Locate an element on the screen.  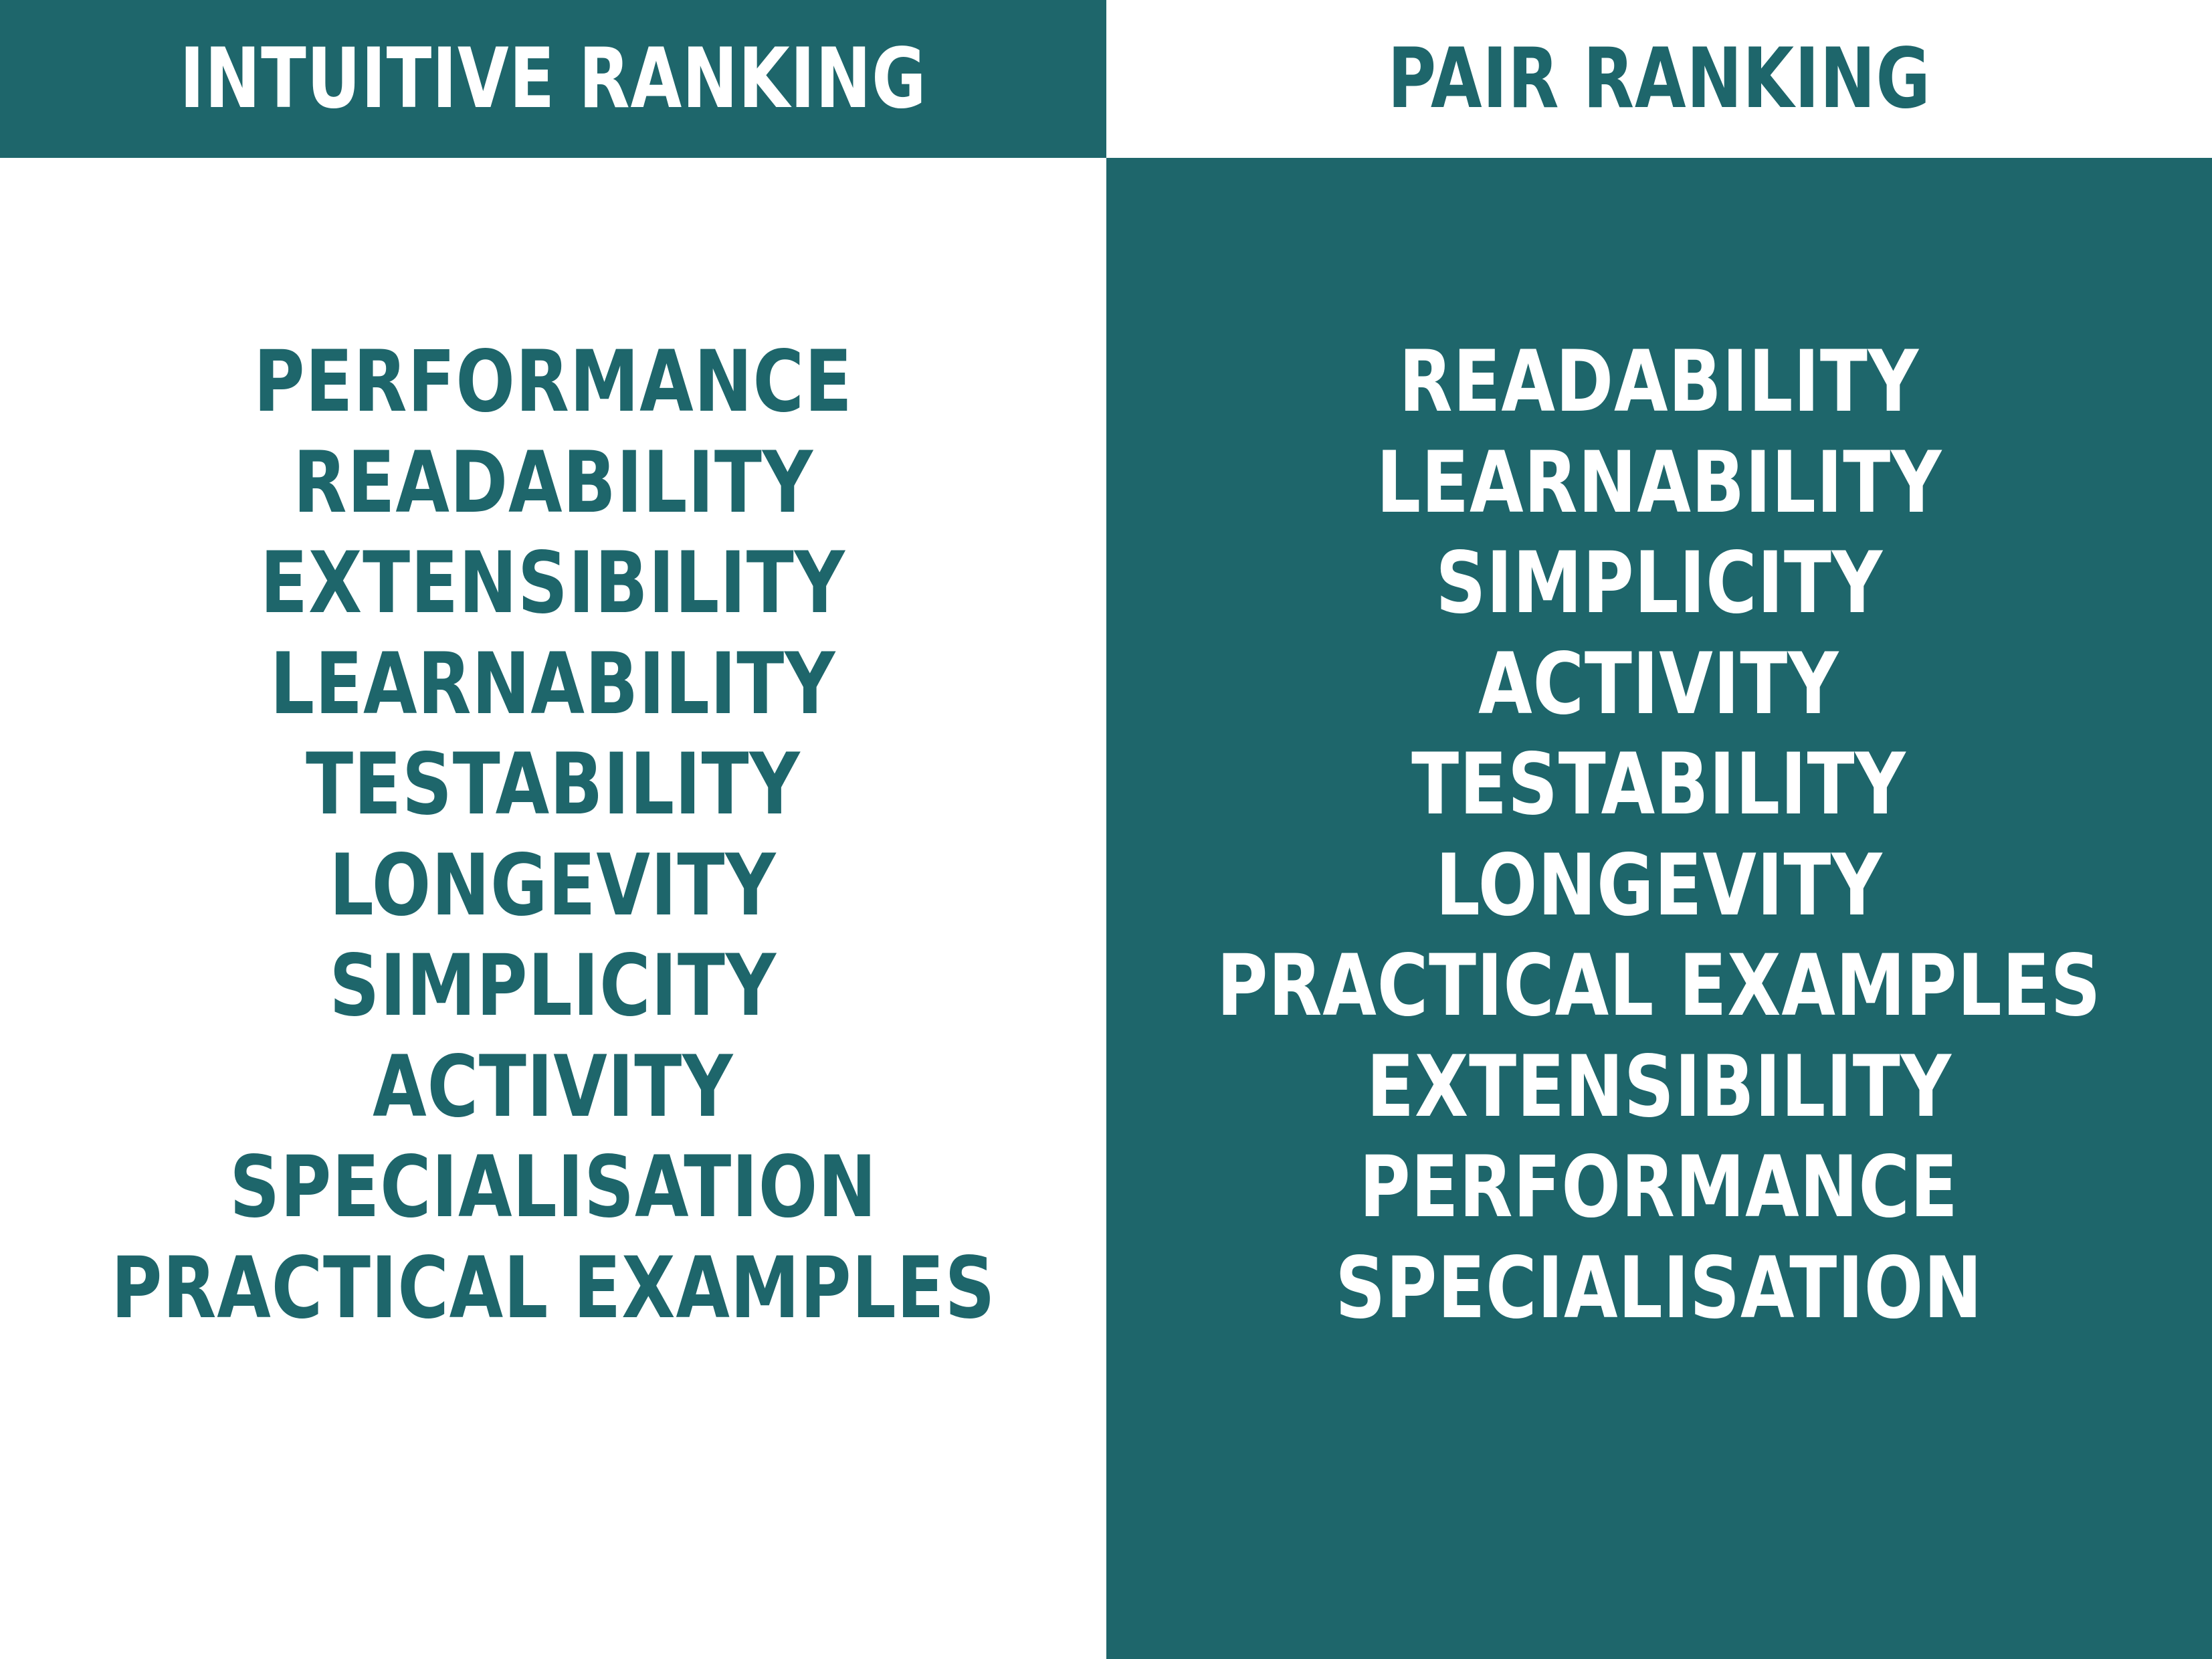
intuitive-ranking-title: INTUITIVE RANKING is located at coordinates (553, 79).